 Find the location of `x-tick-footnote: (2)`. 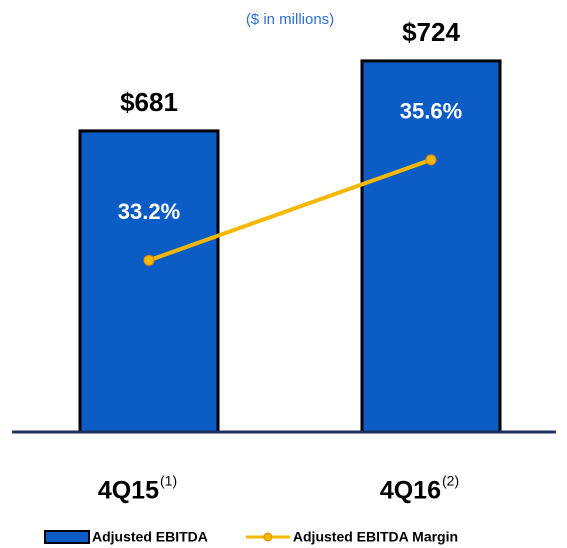

x-tick-footnote: (2) is located at coordinates (450, 481).